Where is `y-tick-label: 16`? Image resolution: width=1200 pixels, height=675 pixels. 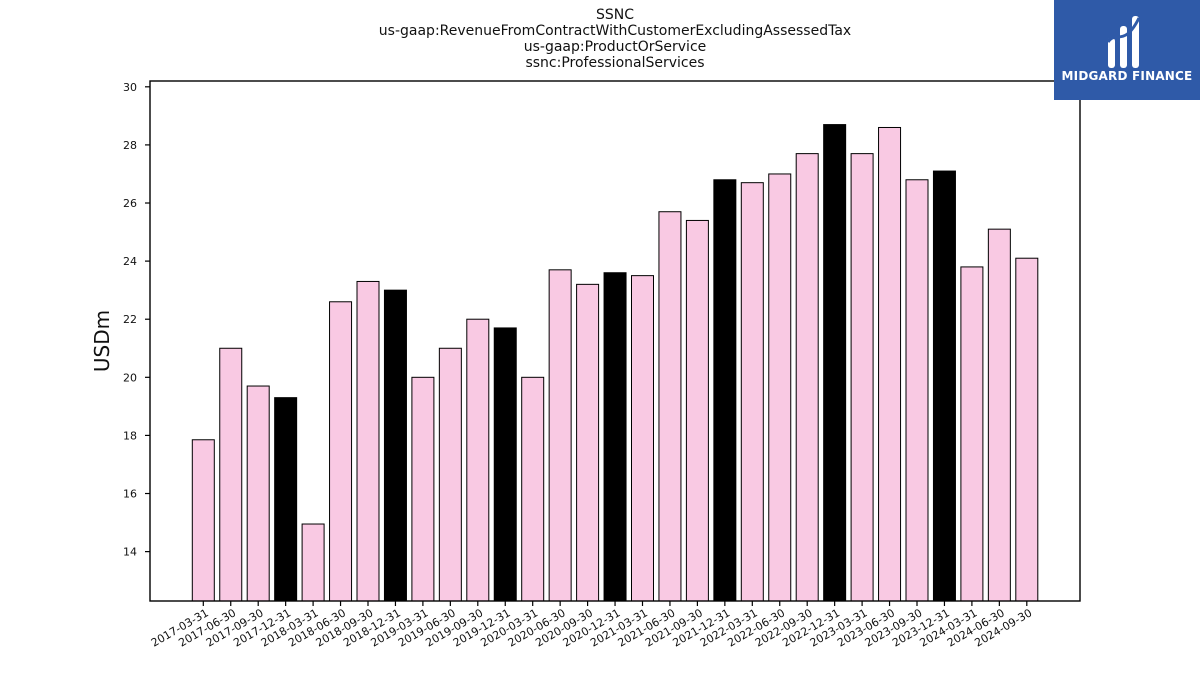
y-tick-label: 16 is located at coordinates (130, 494).